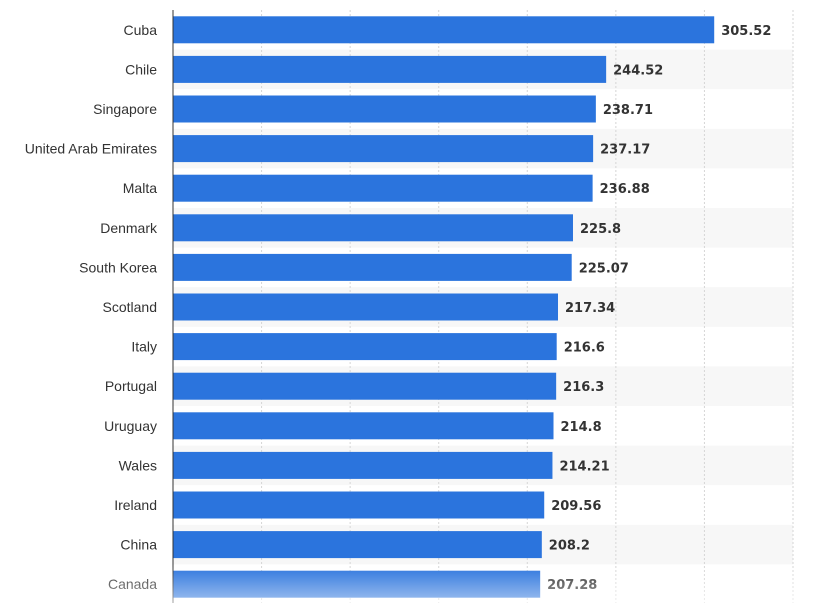  I want to click on category-label: Portugal, so click(131, 386).